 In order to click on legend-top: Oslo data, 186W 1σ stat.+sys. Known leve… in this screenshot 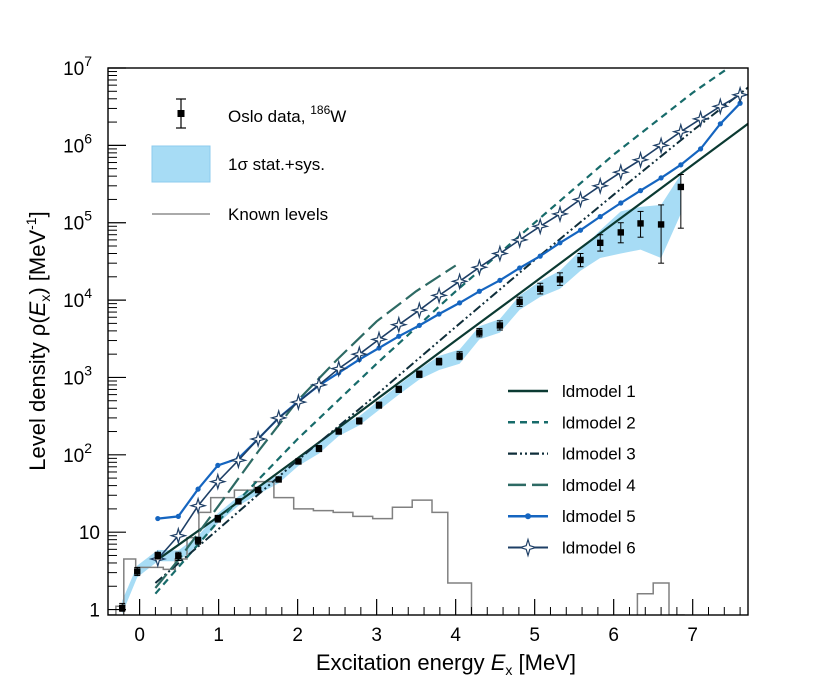, I will do `click(248, 161)`.